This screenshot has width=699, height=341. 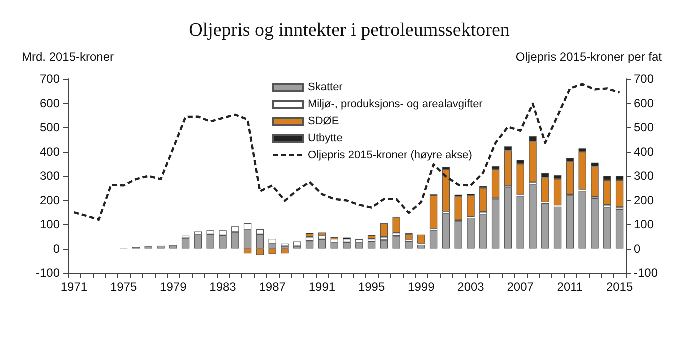 What do you see at coordinates (124, 287) in the screenshot?
I see `x-tick-label: 1975` at bounding box center [124, 287].